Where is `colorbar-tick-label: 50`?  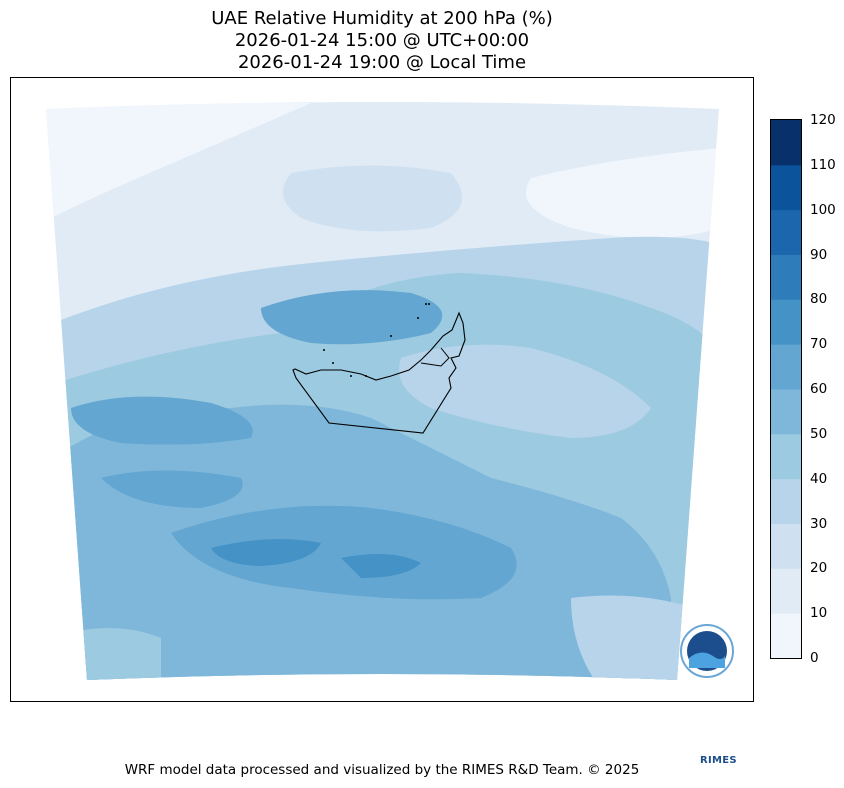
colorbar-tick-label: 50 is located at coordinates (819, 433).